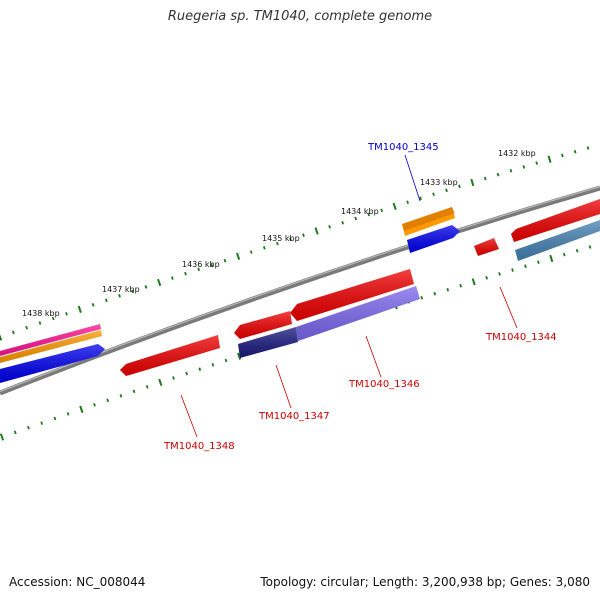  Describe the element at coordinates (77, 582) in the screenshot. I see `accession-text: Accession: NC_008044` at that location.